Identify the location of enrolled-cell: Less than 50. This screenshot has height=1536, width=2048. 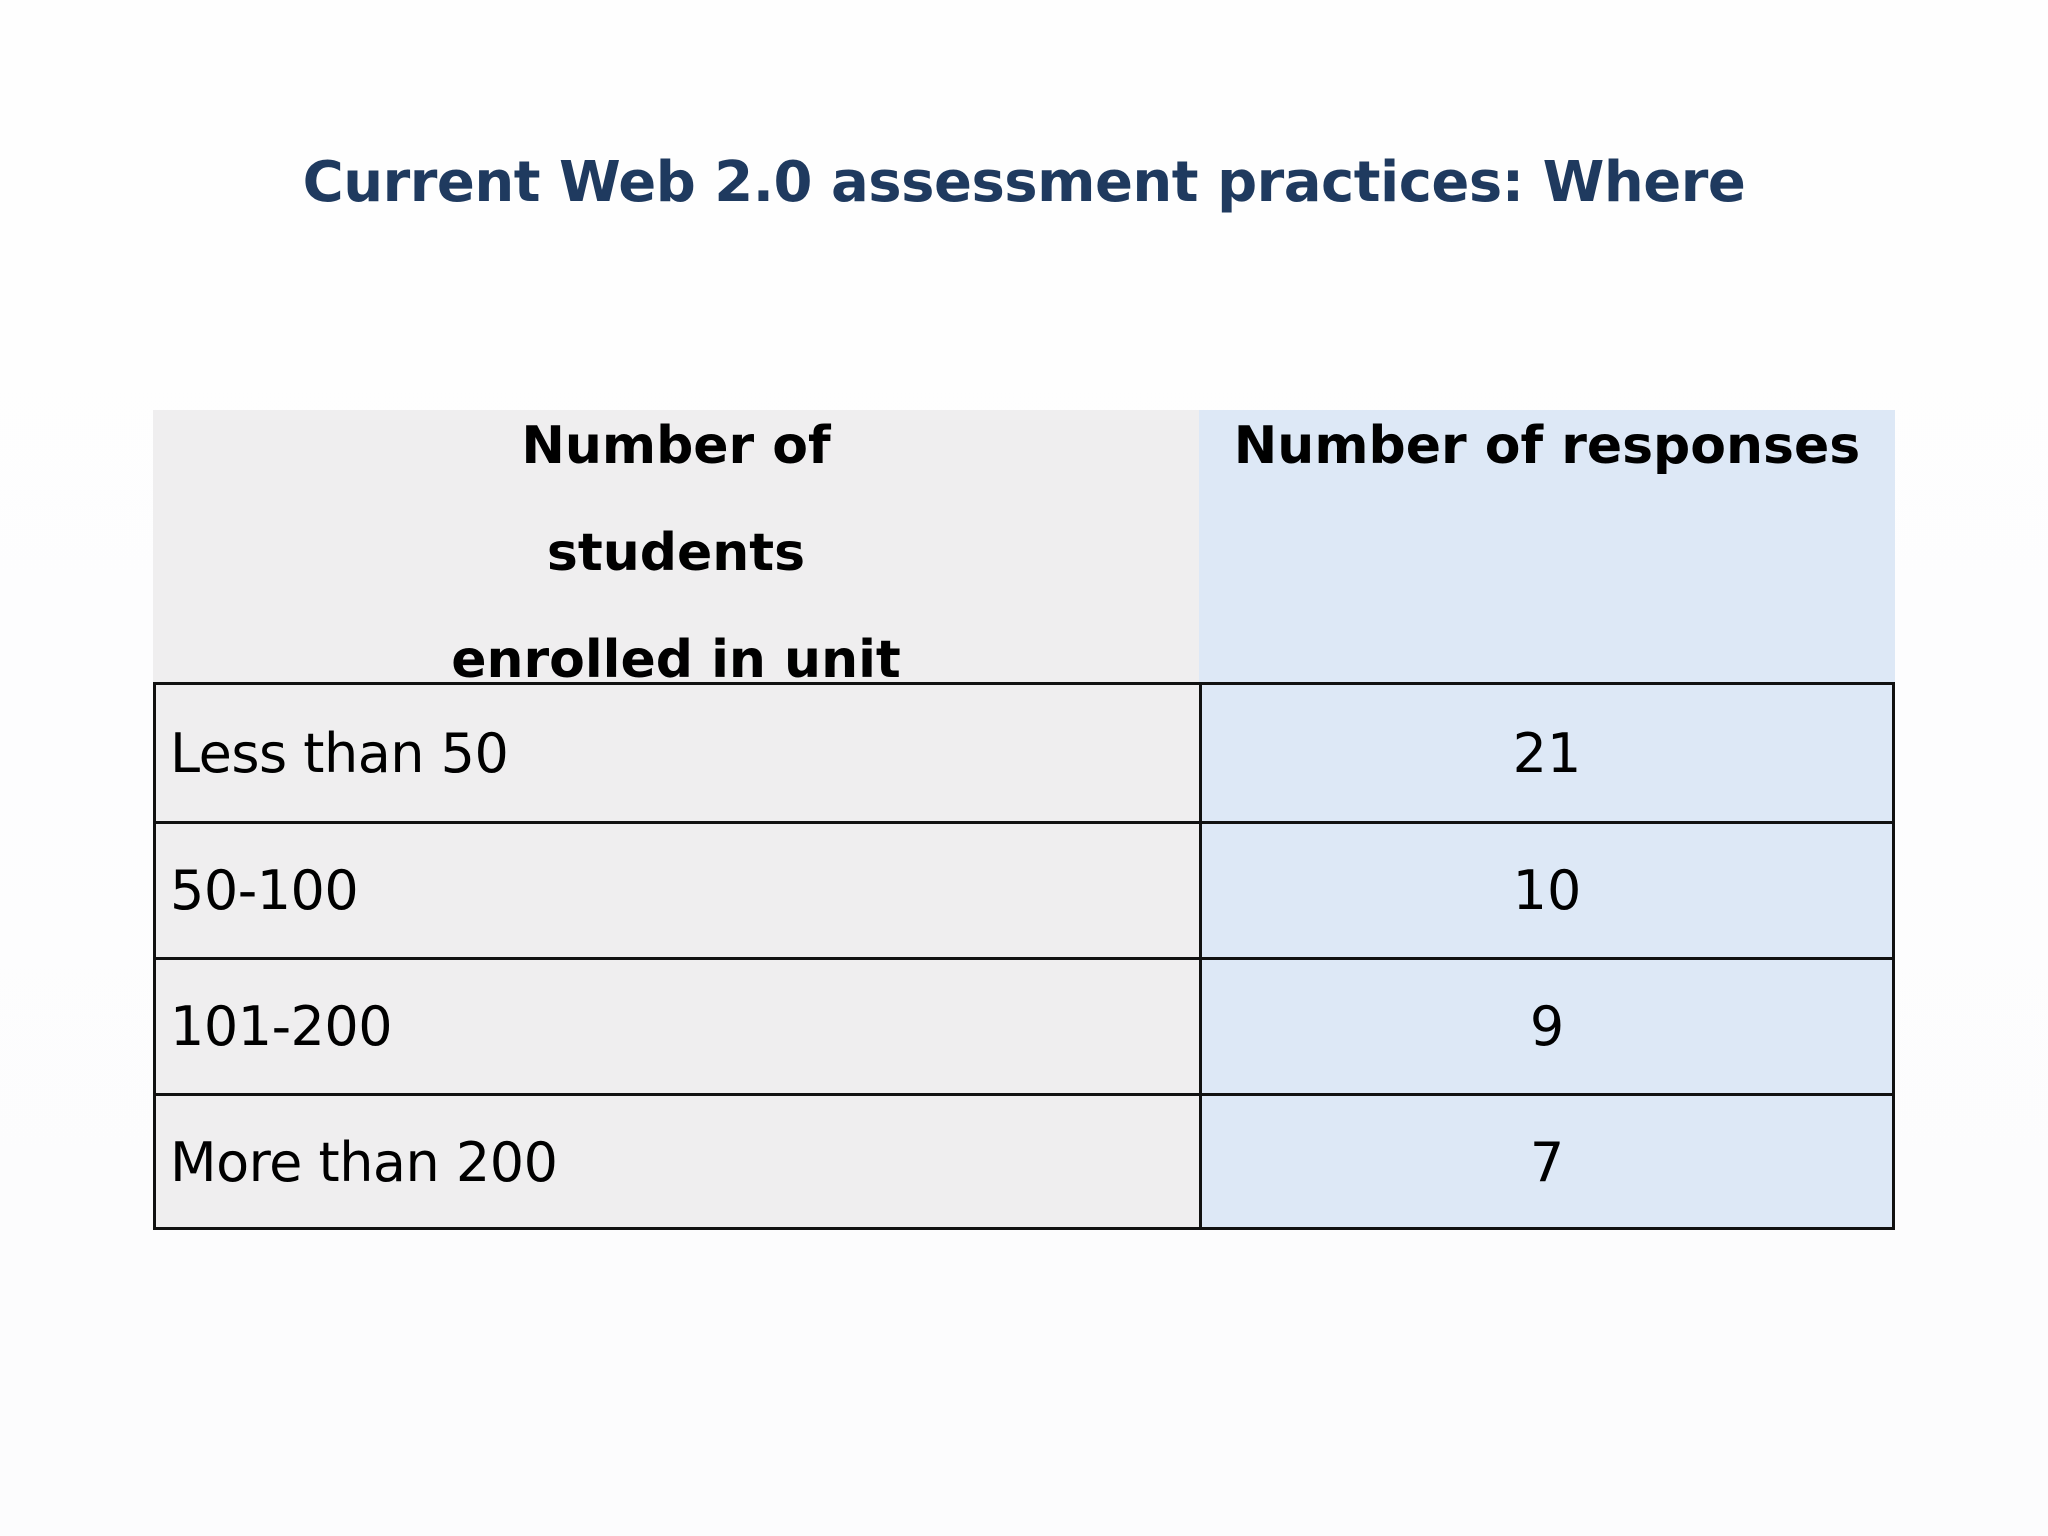
(339, 753).